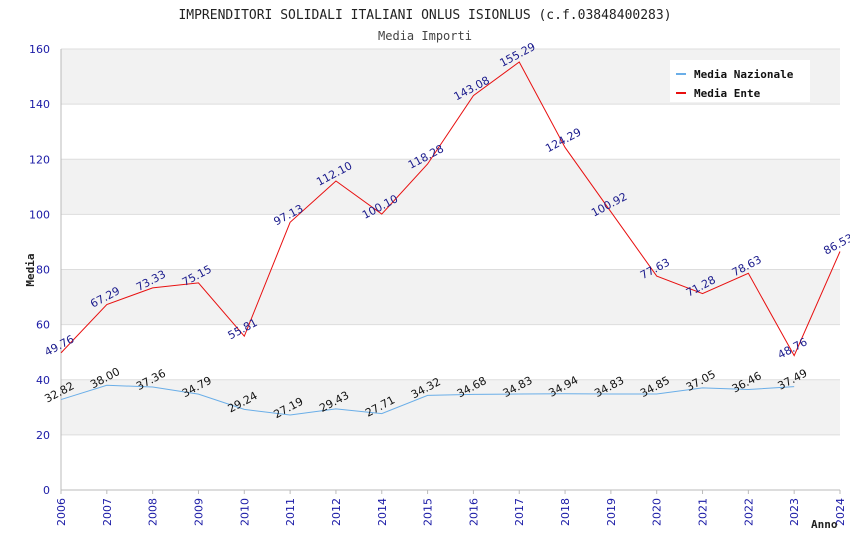 The image size is (850, 550). Describe the element at coordinates (703, 512) in the screenshot. I see `x-tick-label: 2021` at that location.